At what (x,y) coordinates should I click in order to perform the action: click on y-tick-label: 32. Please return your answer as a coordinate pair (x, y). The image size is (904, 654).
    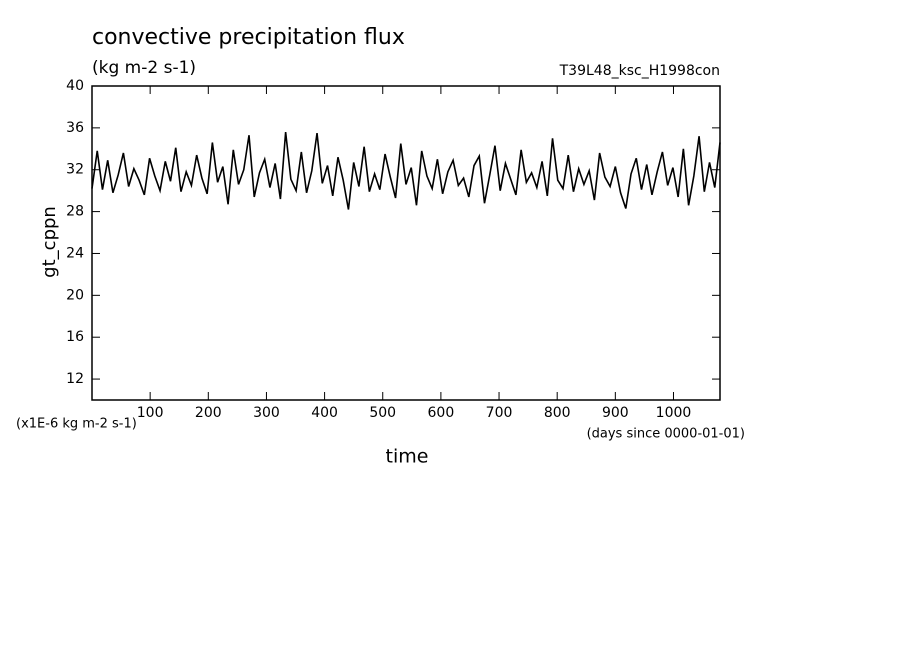
    Looking at the image, I should click on (75, 170).